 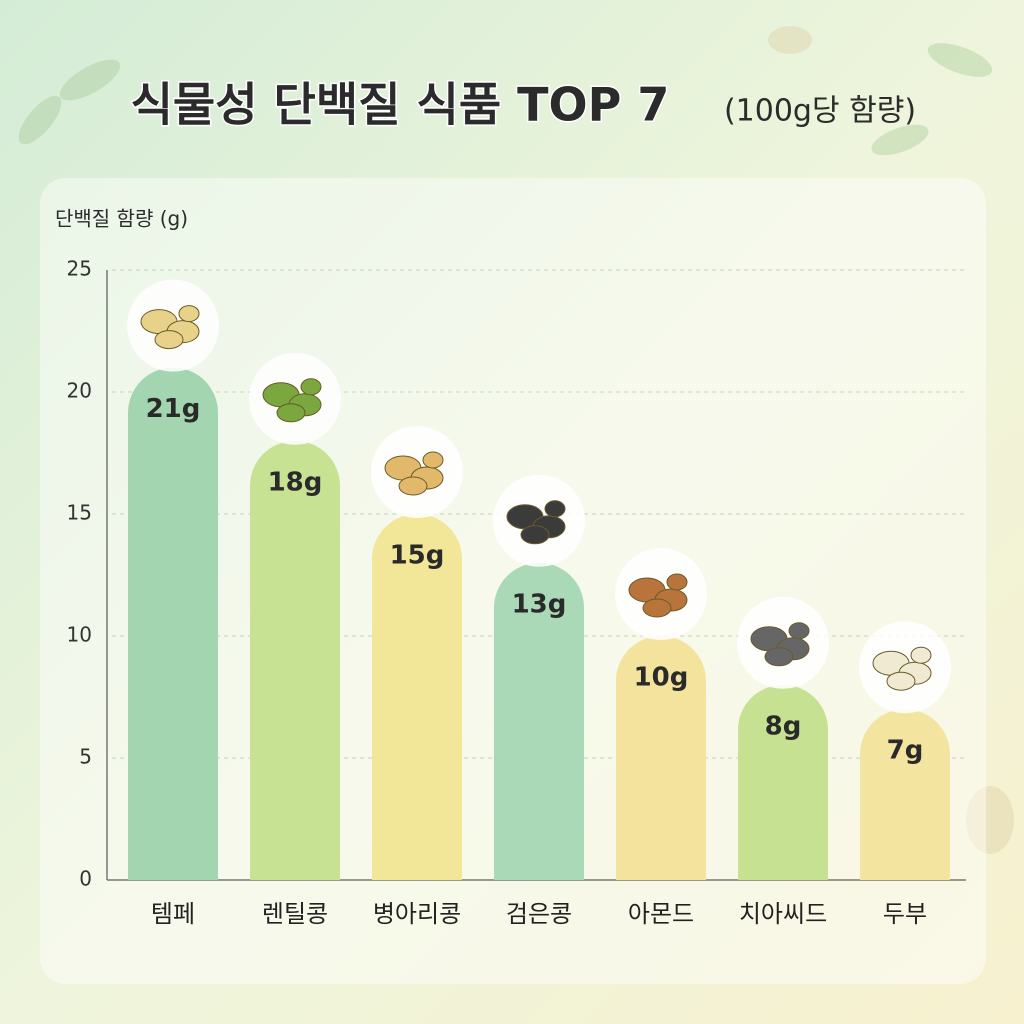 I want to click on value-label: 8g, so click(x=783, y=726).